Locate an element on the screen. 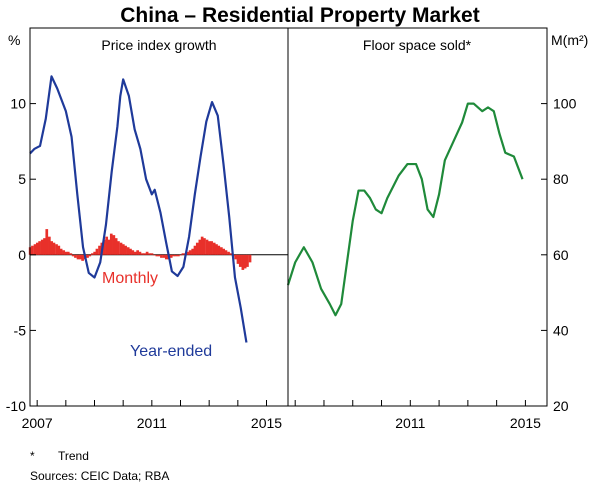 The width and height of the screenshot is (600, 488). left-y-tick-label: -10 is located at coordinates (16, 406).